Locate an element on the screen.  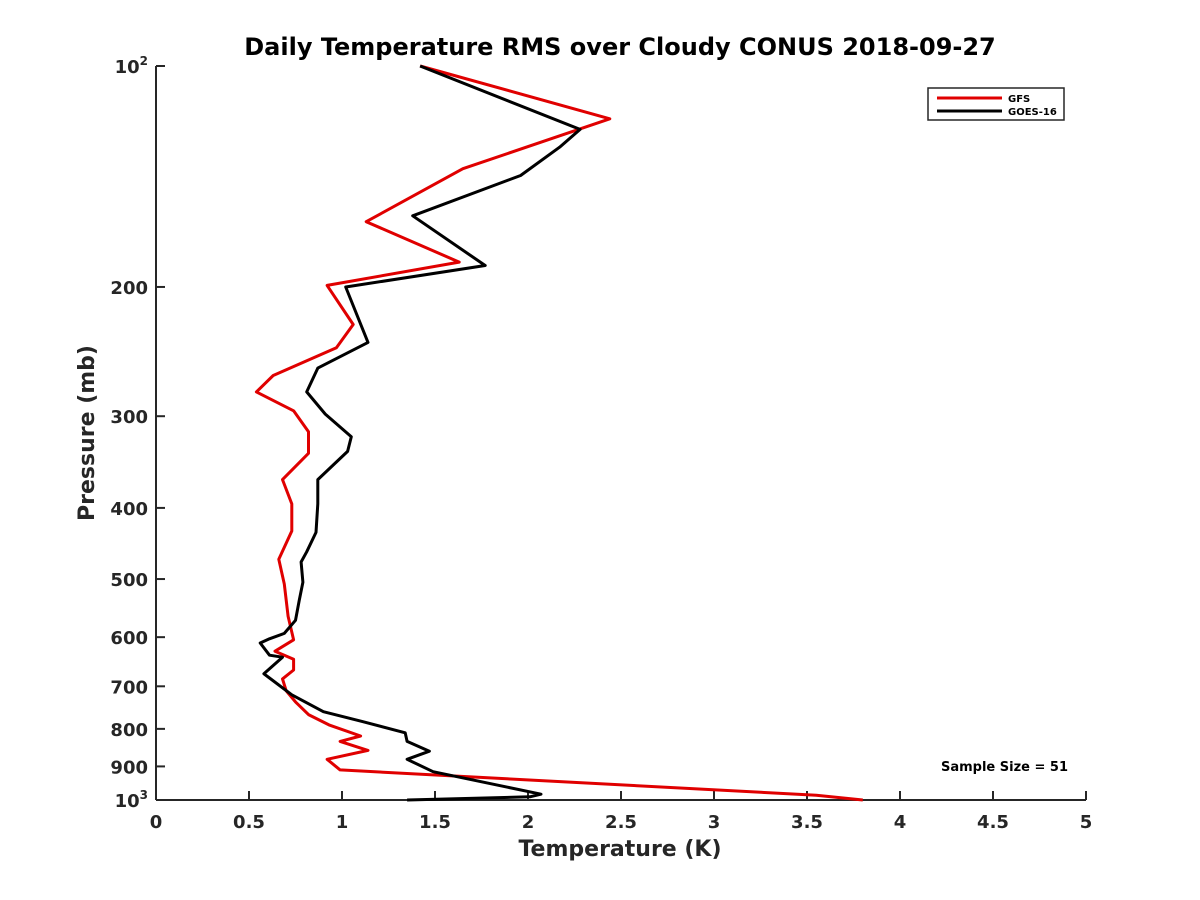
x-axis-label: Temperature (K) is located at coordinates (619, 849).